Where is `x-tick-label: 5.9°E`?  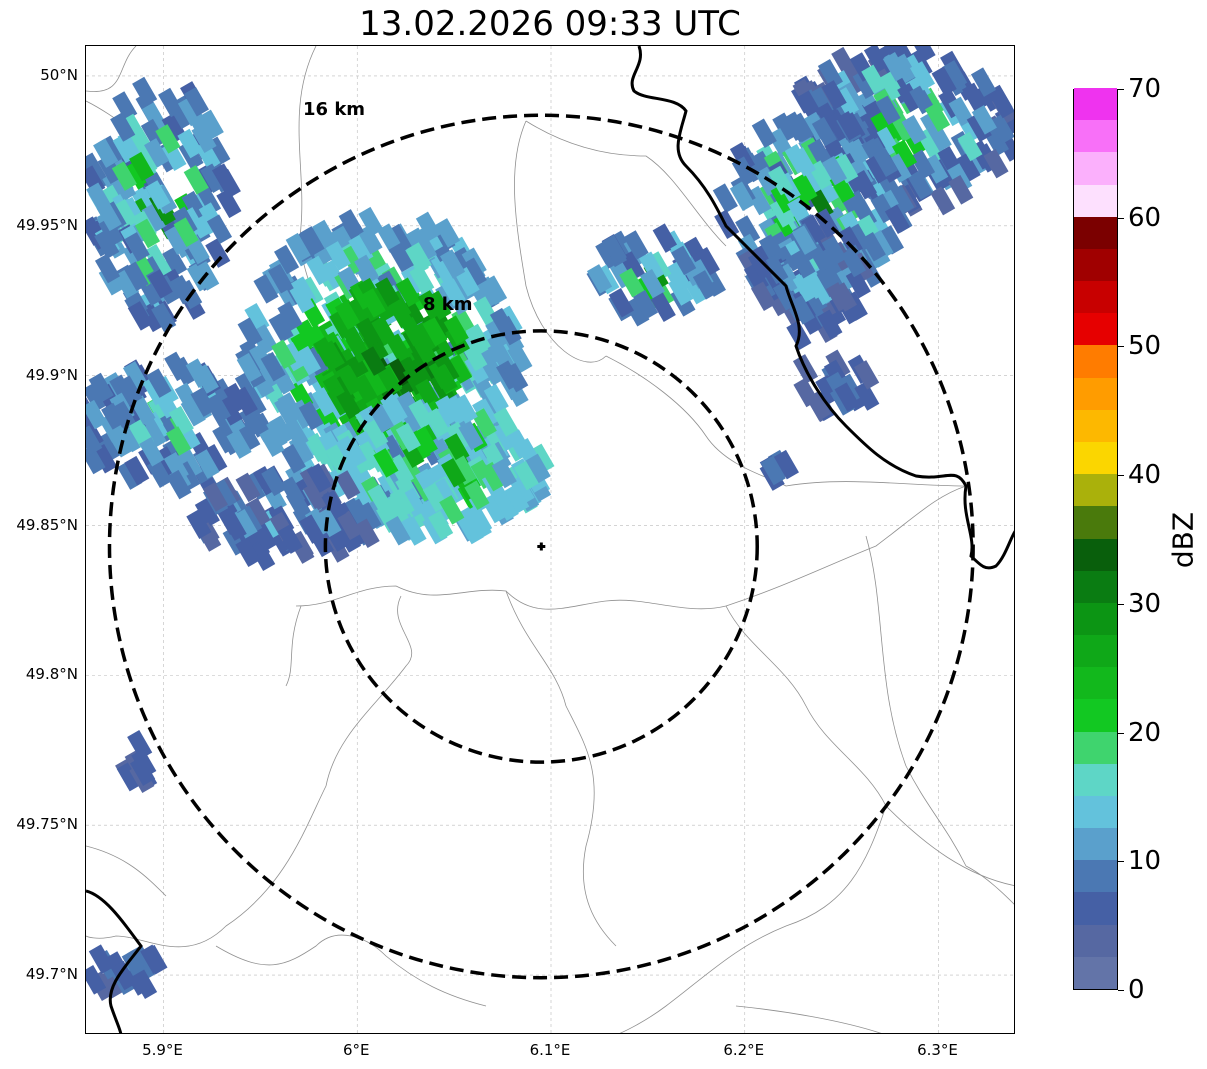
x-tick-label: 5.9°E is located at coordinates (162, 1050).